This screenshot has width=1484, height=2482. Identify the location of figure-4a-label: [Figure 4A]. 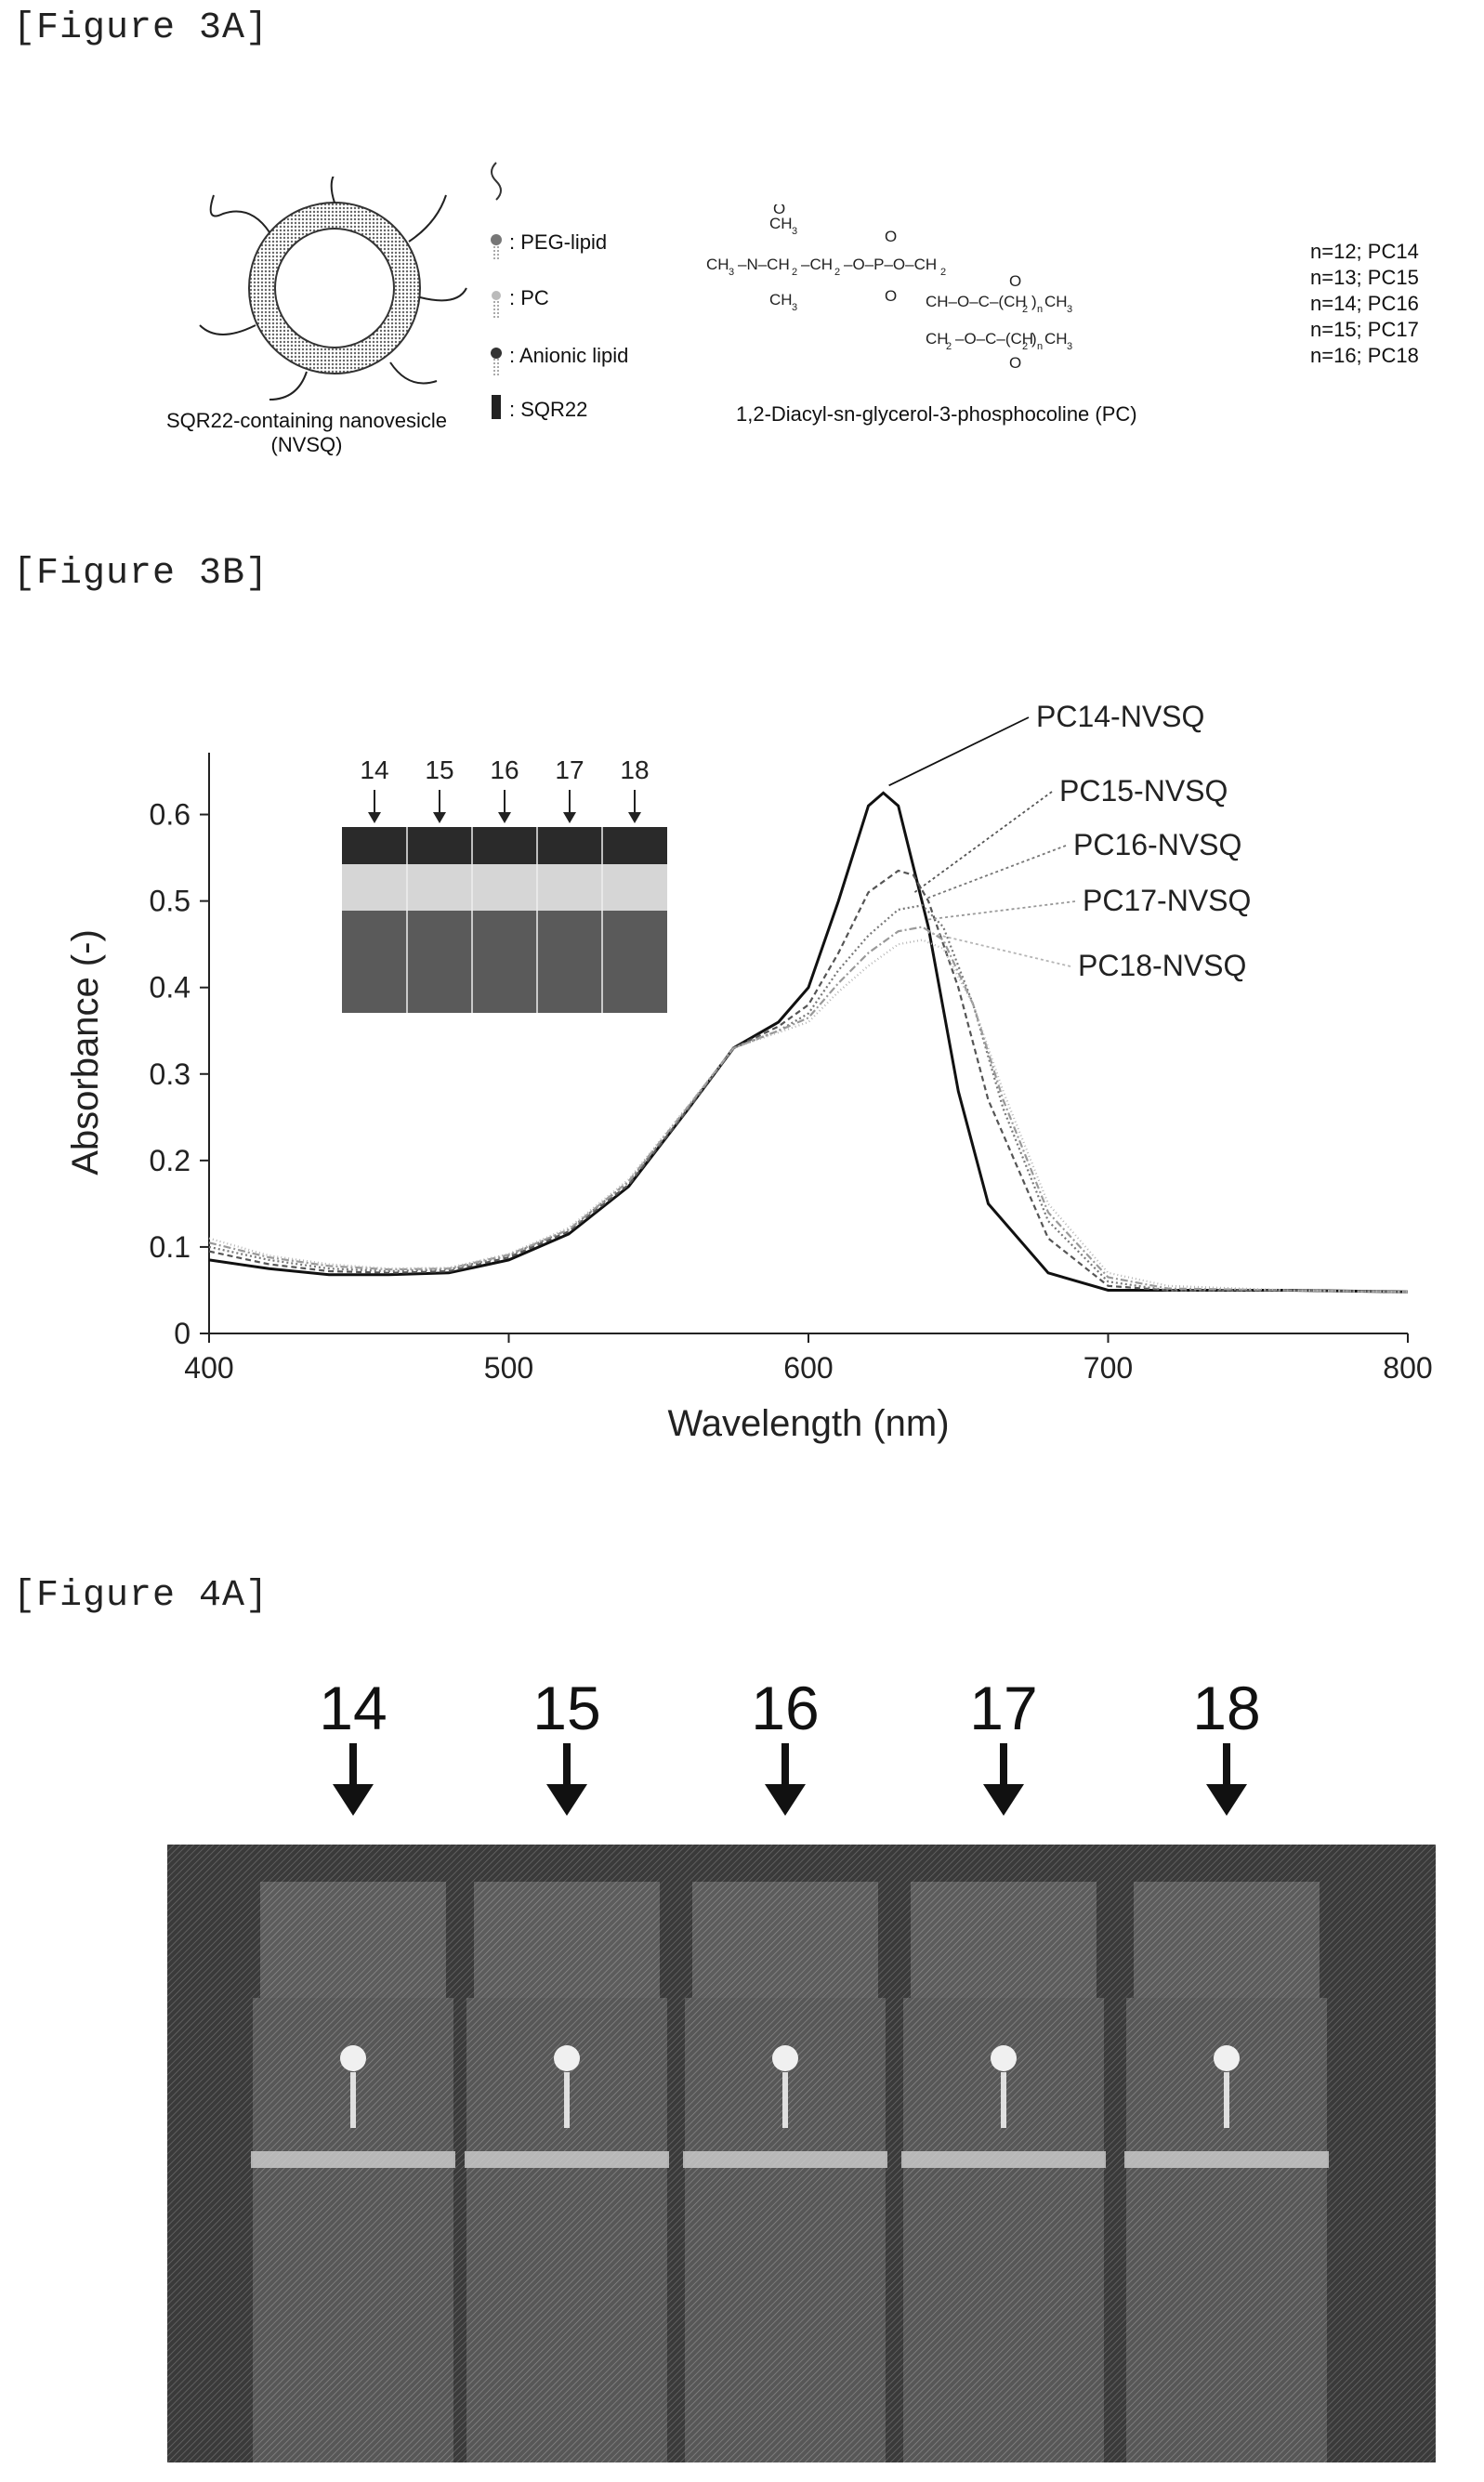
(141, 1596).